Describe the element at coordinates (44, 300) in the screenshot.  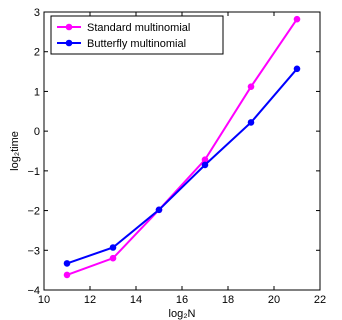
I see `x-tick-label: 10` at that location.